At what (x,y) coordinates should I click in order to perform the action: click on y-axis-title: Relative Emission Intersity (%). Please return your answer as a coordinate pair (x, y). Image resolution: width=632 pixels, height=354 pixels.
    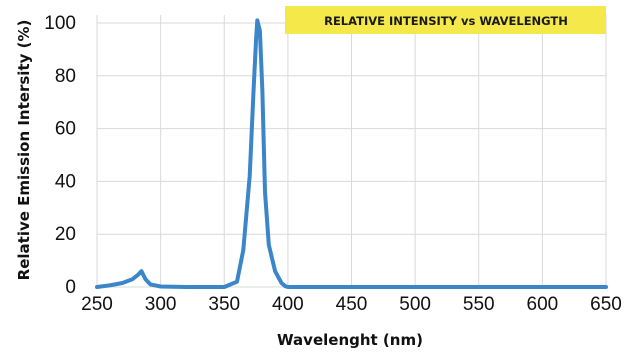
    Looking at the image, I should click on (24, 150).